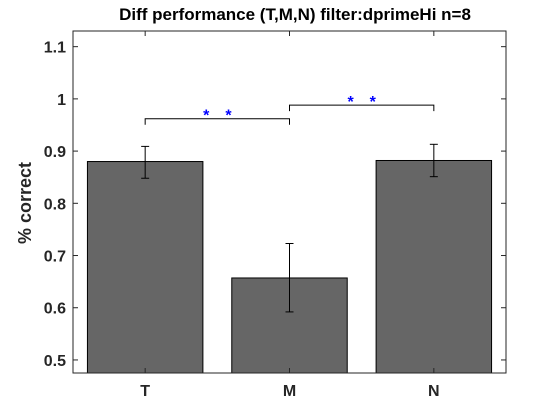 Image resolution: width=560 pixels, height=420 pixels. Describe the element at coordinates (433, 160) in the screenshot. I see `error-bar-n` at that location.